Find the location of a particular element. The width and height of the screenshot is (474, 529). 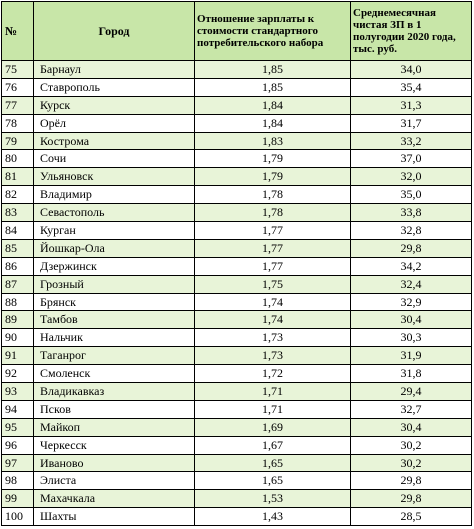

table-row: 80 Сочи 1,79 37,0 is located at coordinates (236, 159).